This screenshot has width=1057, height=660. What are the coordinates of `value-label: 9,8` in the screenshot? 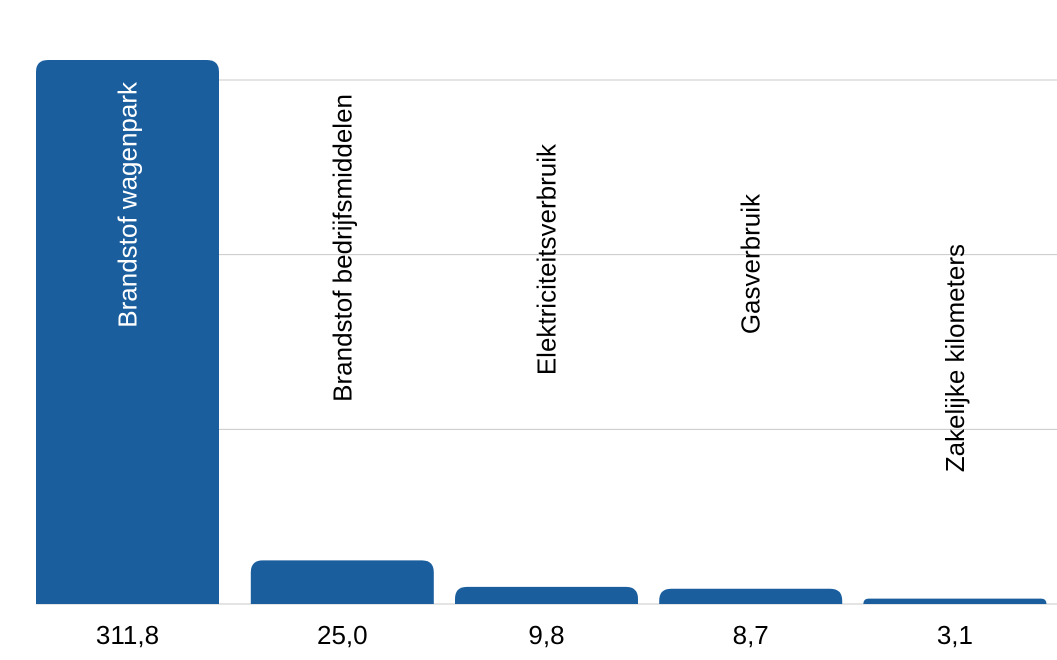 It's located at (546, 635).